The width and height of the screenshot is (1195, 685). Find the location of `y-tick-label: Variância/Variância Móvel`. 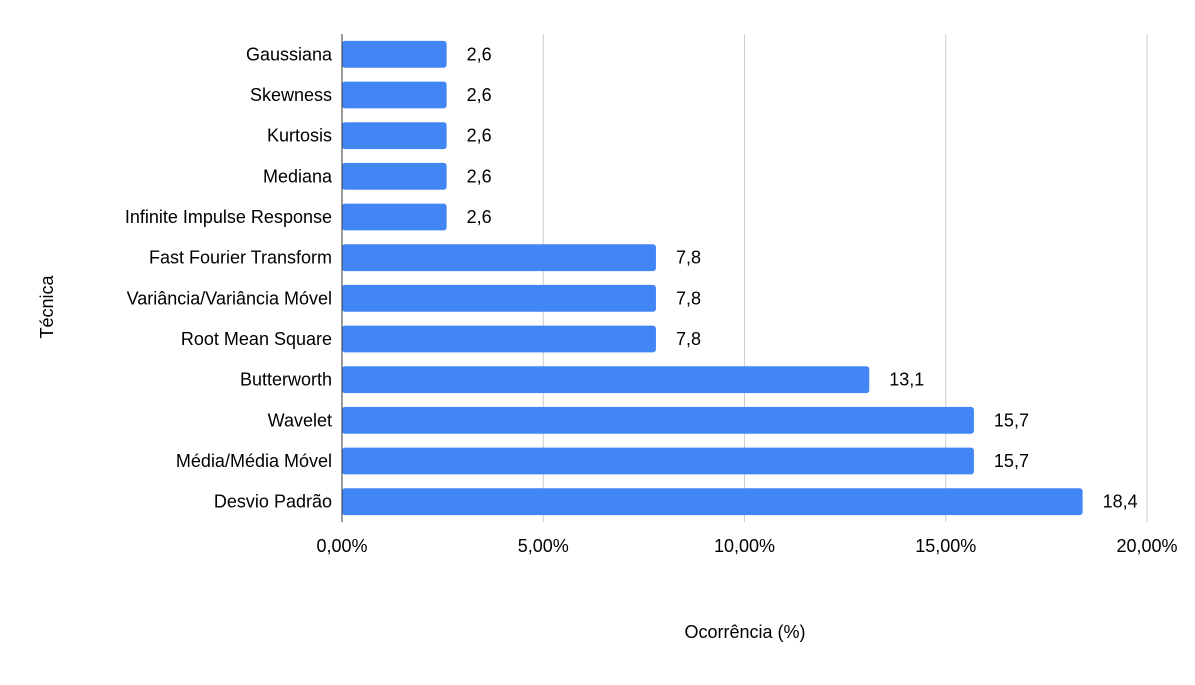

y-tick-label: Variância/Variância Móvel is located at coordinates (229, 298).